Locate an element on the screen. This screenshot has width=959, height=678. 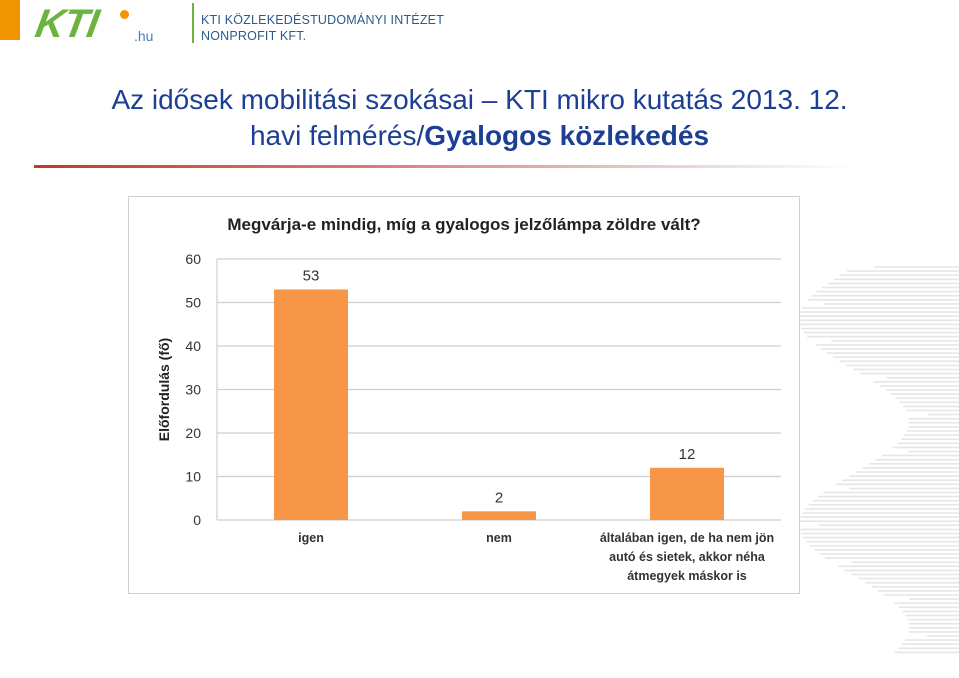
x-tick-label: autó és sietek, akkor néha is located at coordinates (687, 557).